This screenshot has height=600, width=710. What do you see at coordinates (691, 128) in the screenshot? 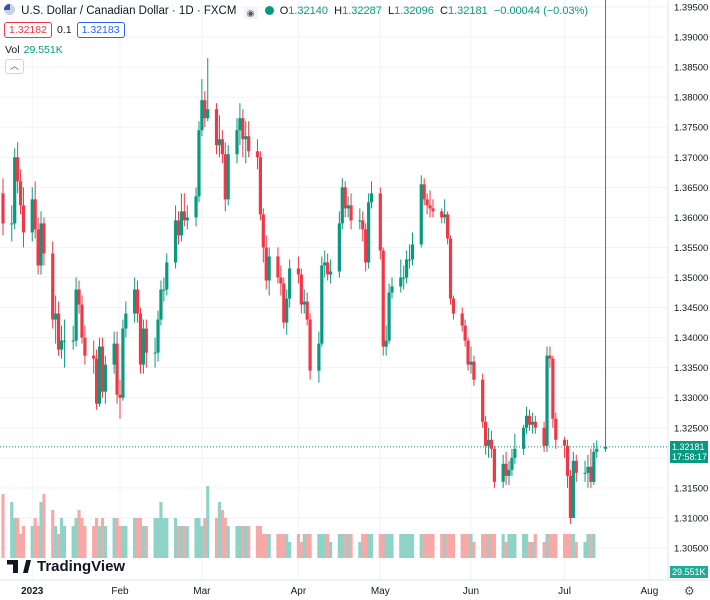
I see `price-tick-label: 1.37500` at bounding box center [691, 128].